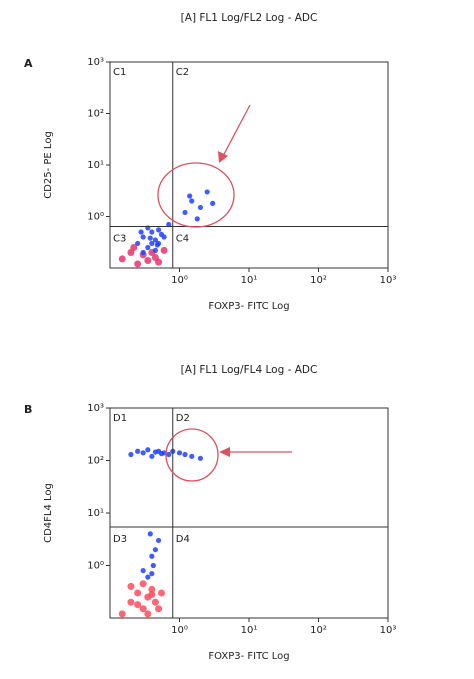  What do you see at coordinates (28, 409) in the screenshot?
I see `panel-label: B` at bounding box center [28, 409].